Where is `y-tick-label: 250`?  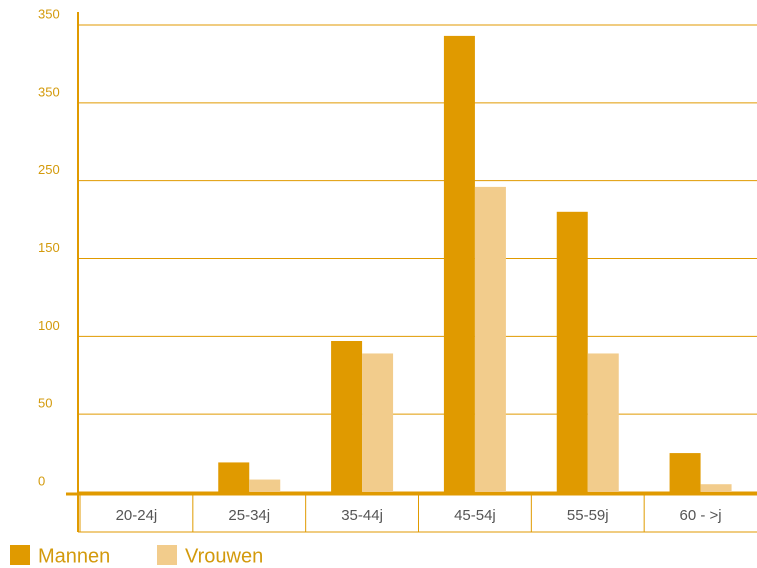 y-tick-label: 250 is located at coordinates (49, 169).